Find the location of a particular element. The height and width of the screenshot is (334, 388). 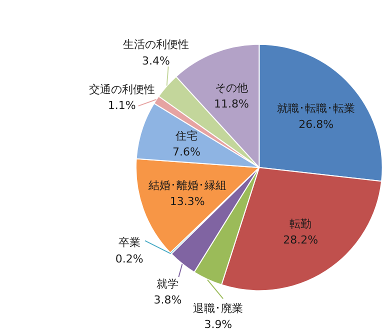

slice-label: 就学 is located at coordinates (167, 283).